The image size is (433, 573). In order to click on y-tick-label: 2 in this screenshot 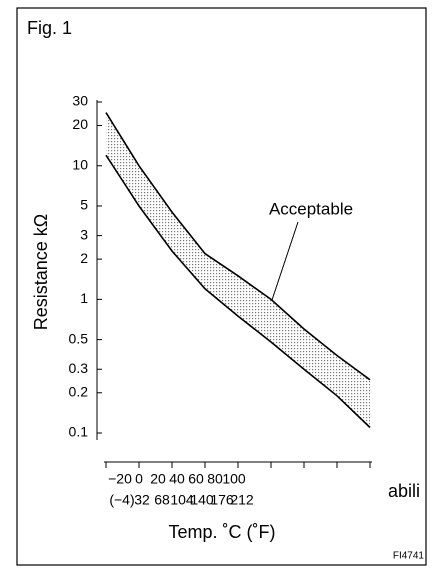, I will do `click(84, 258)`.